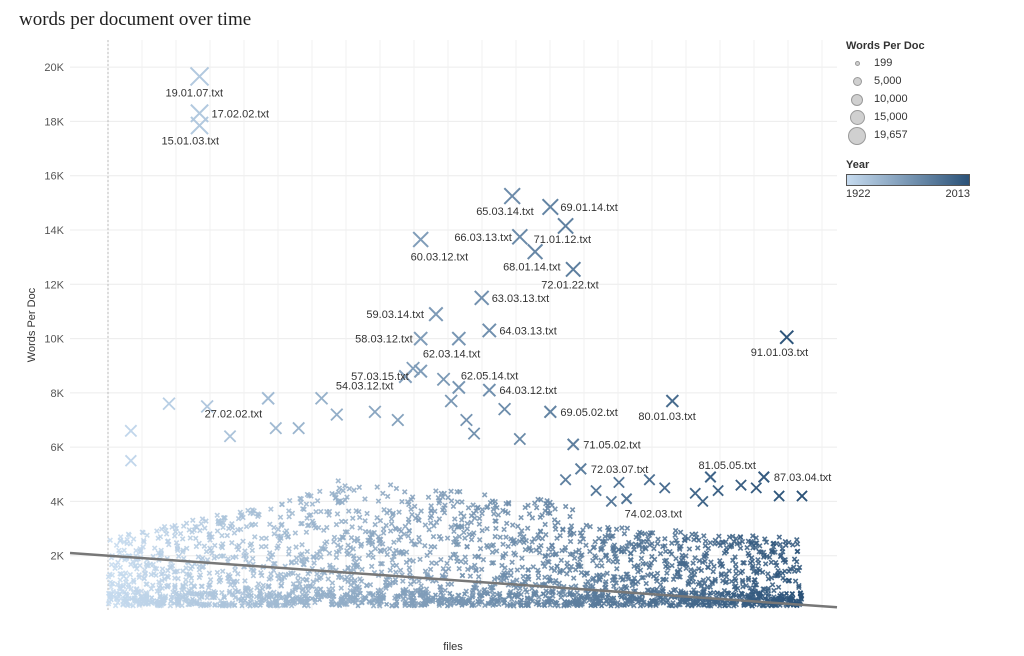 The height and width of the screenshot is (656, 1024). I want to click on size-legend-item: 199, so click(931, 64).